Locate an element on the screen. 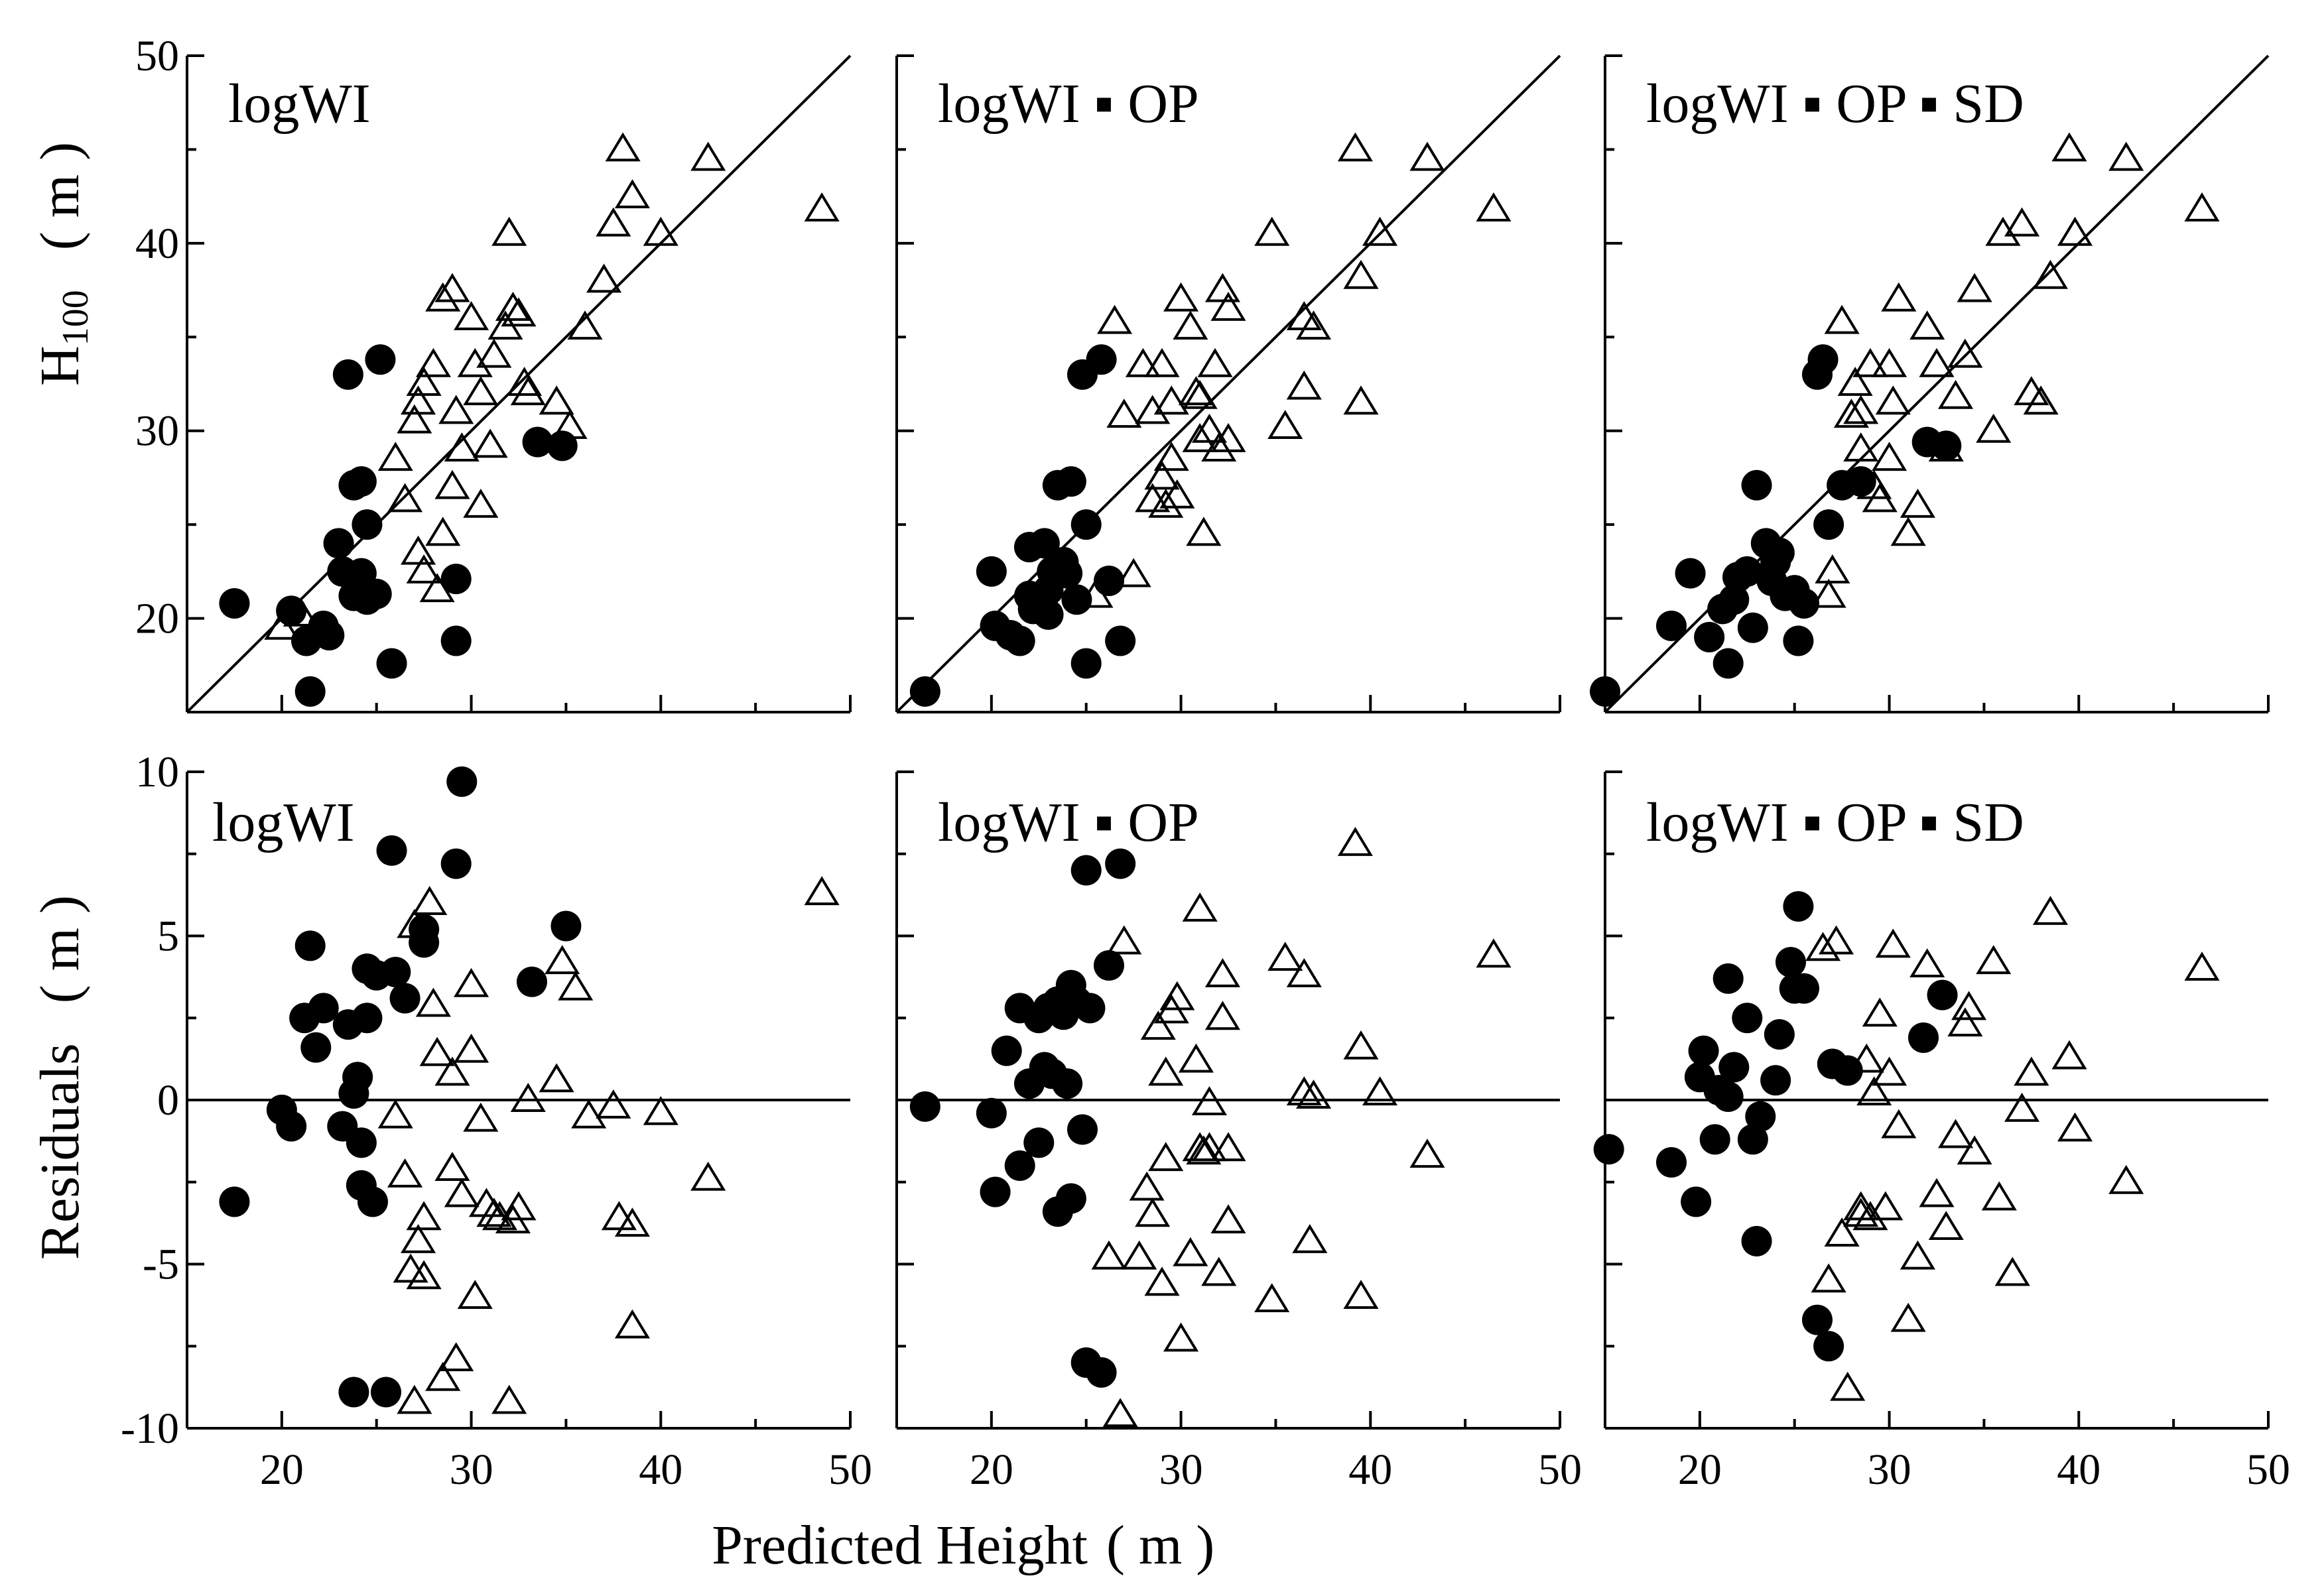  panel-title: logWI ▪ OP ▪ SD is located at coordinates (1835, 822).